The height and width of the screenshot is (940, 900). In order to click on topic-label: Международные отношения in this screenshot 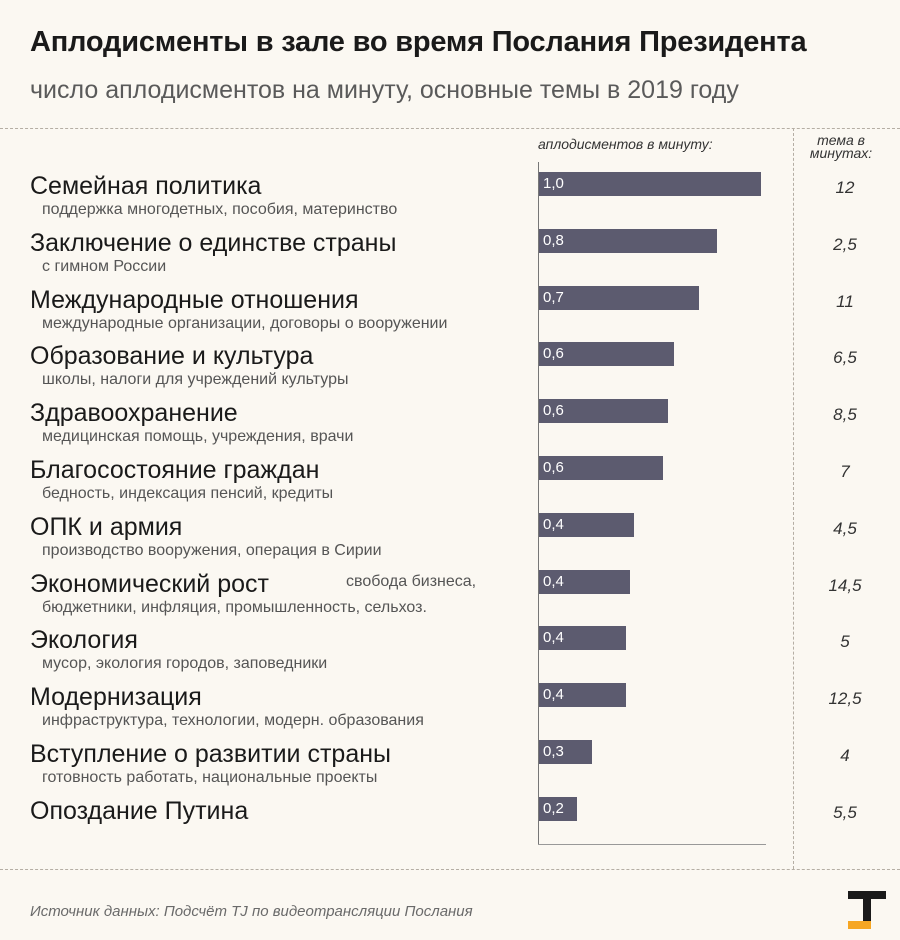, I will do `click(194, 300)`.